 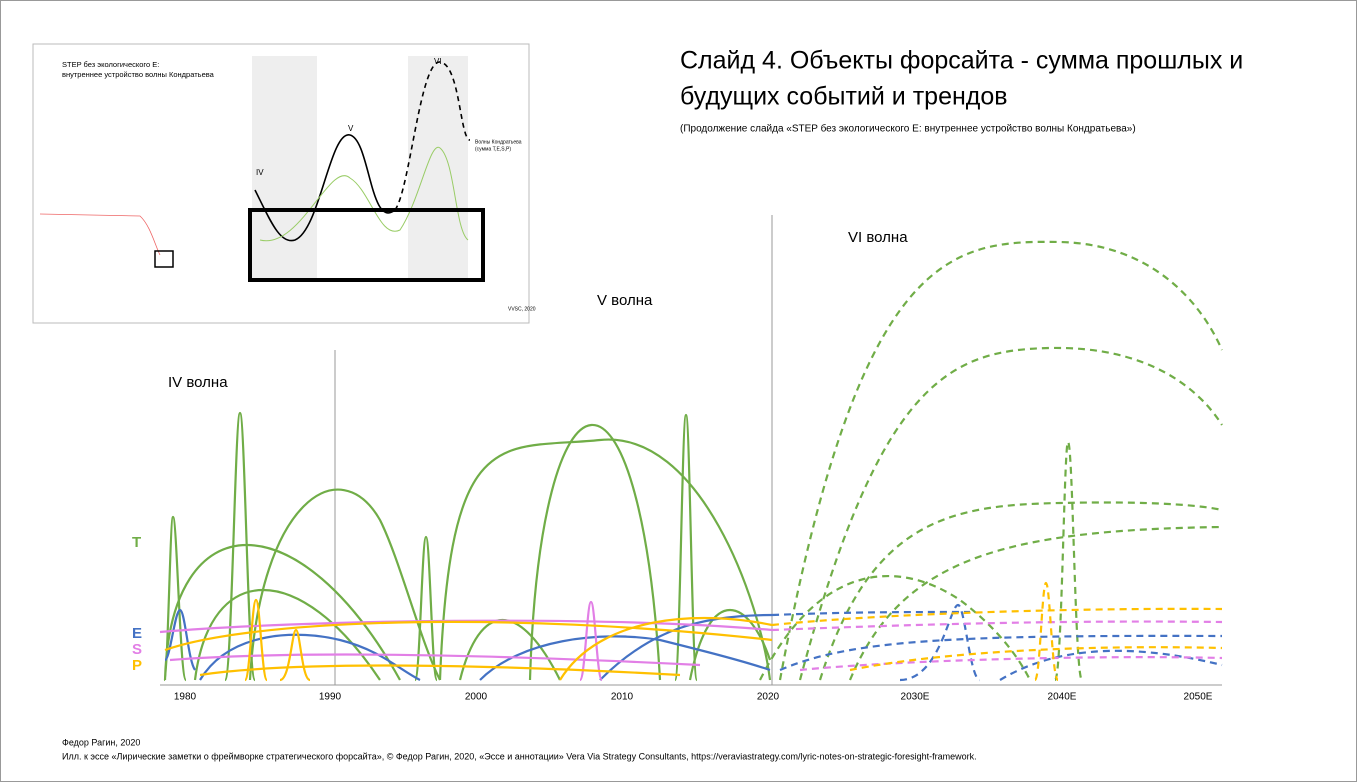 What do you see at coordinates (878, 237) in the screenshot?
I see `wave-label: VI волна` at bounding box center [878, 237].